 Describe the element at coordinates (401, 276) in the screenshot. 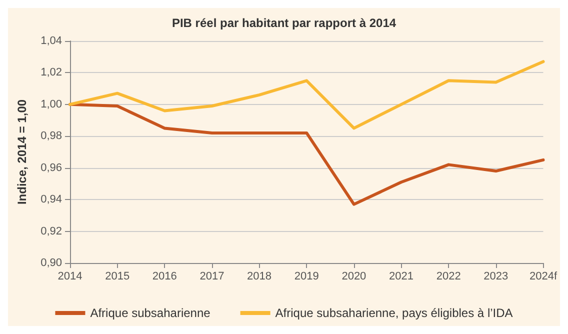

I see `x-tick-label: 2021` at that location.